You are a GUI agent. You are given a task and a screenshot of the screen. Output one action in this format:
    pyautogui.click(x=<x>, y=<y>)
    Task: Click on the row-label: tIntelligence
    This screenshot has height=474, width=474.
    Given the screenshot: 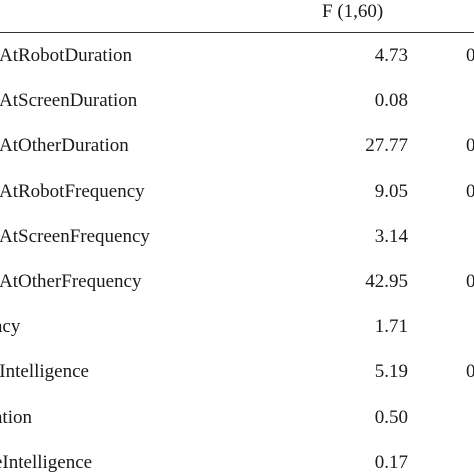 What is the action you would take?
    pyautogui.click(x=44, y=372)
    